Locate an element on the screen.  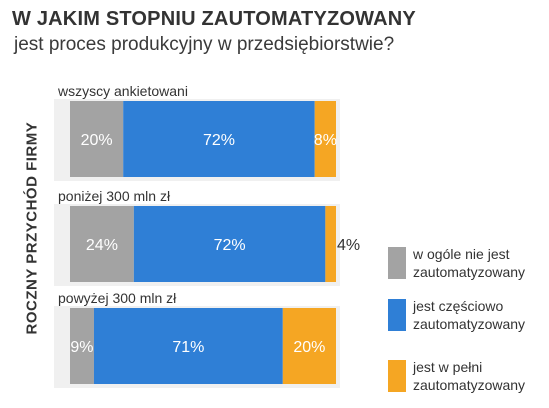
category-label: wszyscy ankietowani is located at coordinates (122, 91).